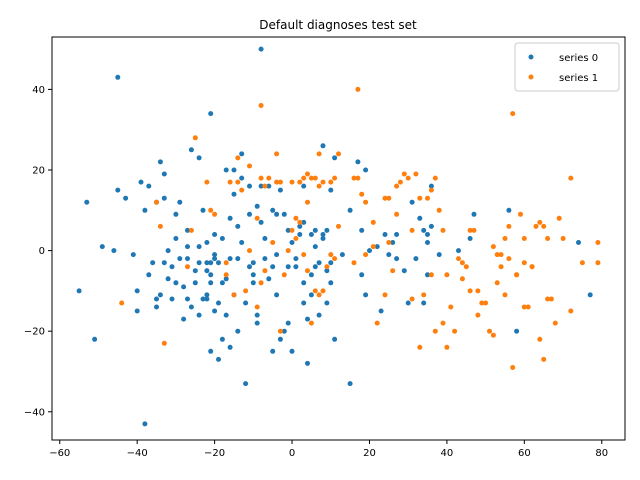 The image size is (640, 480). Describe the element at coordinates (292, 453) in the screenshot. I see `x-tick-label: 0` at that location.